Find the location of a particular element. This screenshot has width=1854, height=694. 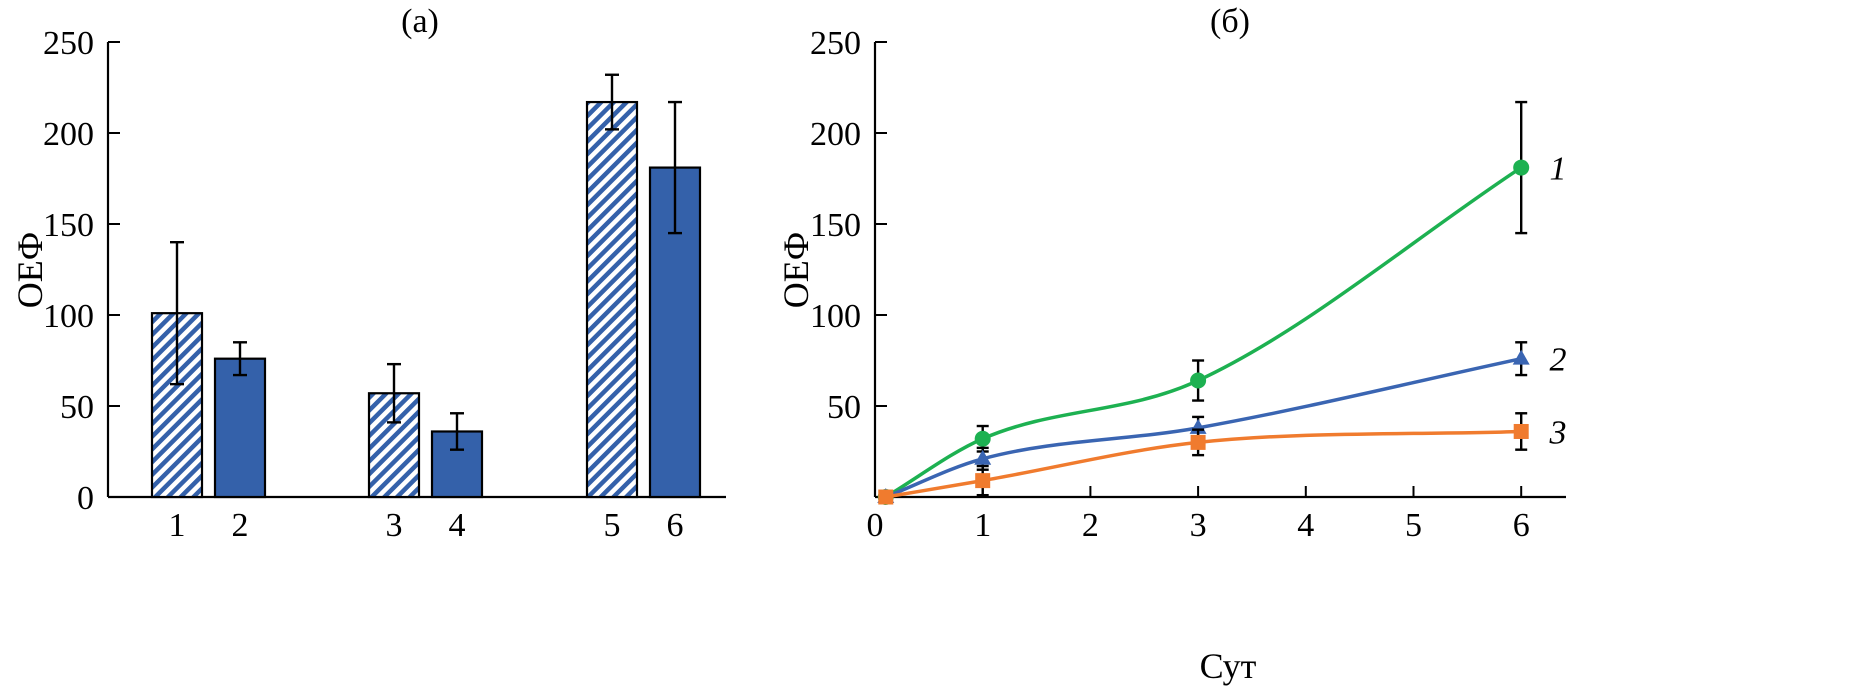

y-tick-label-a: 150 is located at coordinates (68, 225).